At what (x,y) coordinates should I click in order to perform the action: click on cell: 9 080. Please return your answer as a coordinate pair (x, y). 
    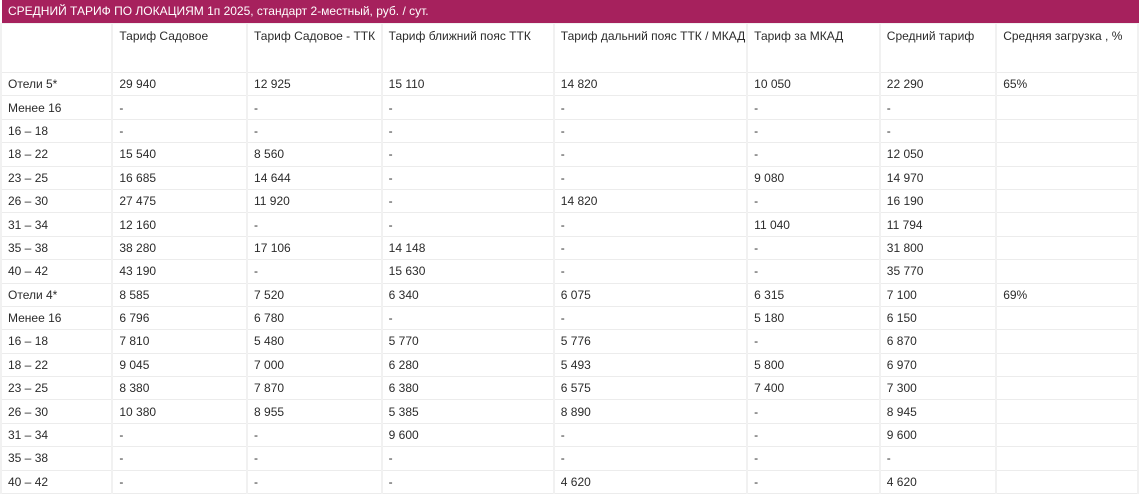
    Looking at the image, I should click on (813, 177).